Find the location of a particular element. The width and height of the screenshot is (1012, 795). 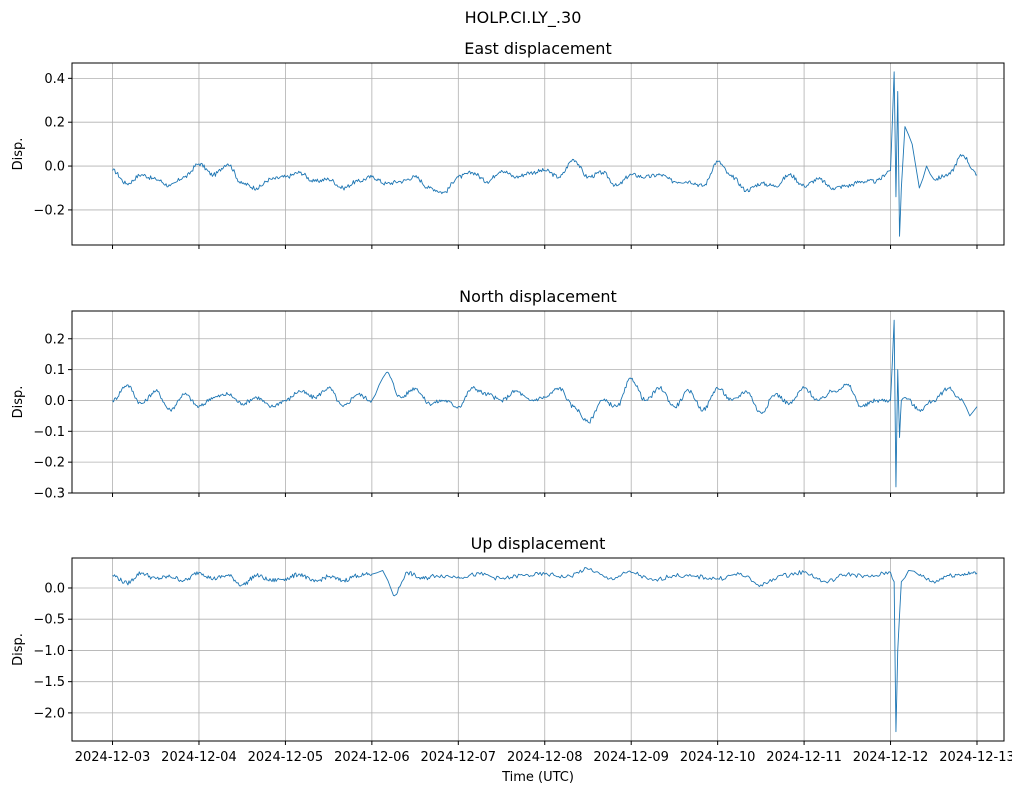

up-xtick-label-1: 2024-12-04 is located at coordinates (199, 757).